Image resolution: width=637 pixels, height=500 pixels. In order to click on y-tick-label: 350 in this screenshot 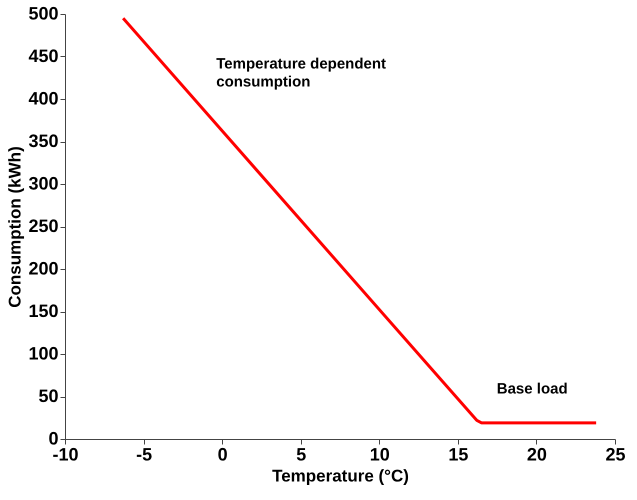, I will do `click(43, 141)`.